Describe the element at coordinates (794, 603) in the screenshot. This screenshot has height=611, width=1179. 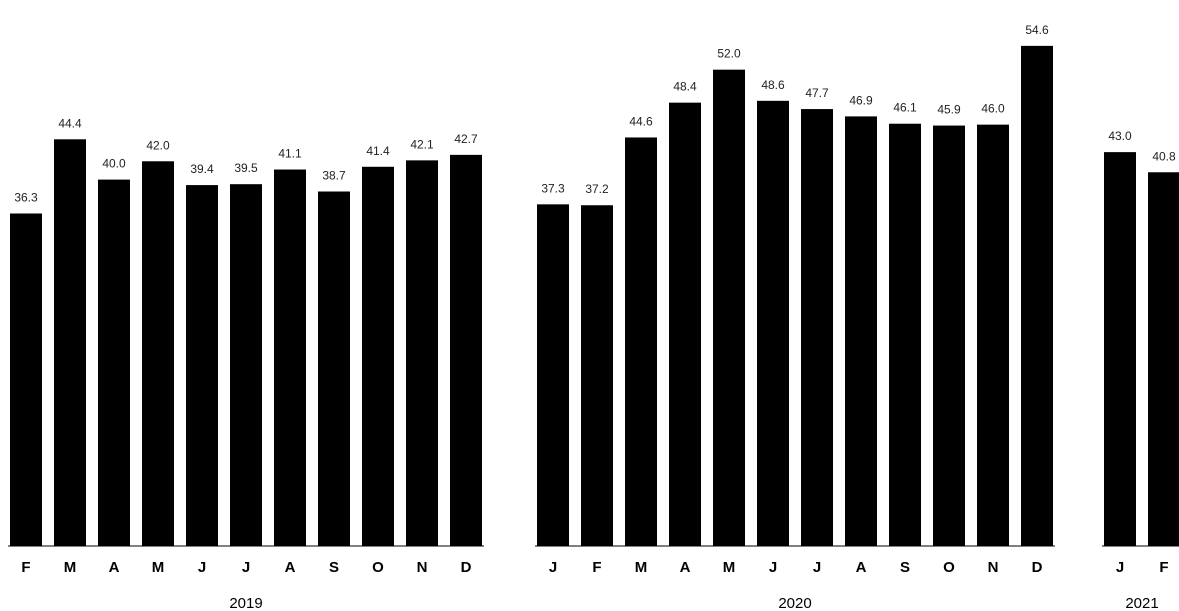
I see `year-label-2020: 2020` at that location.